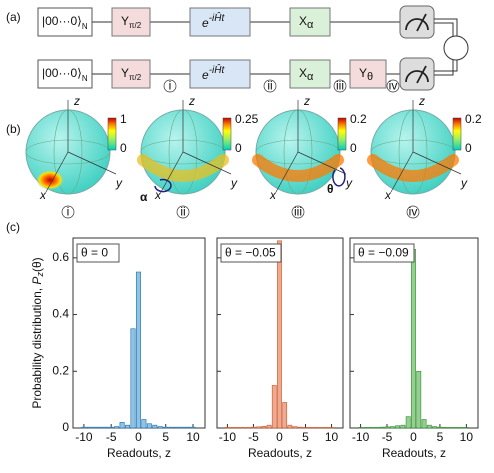 This screenshot has width=494, height=473. Describe the element at coordinates (279, 437) in the screenshot. I see `x-tick-label: 0` at that location.